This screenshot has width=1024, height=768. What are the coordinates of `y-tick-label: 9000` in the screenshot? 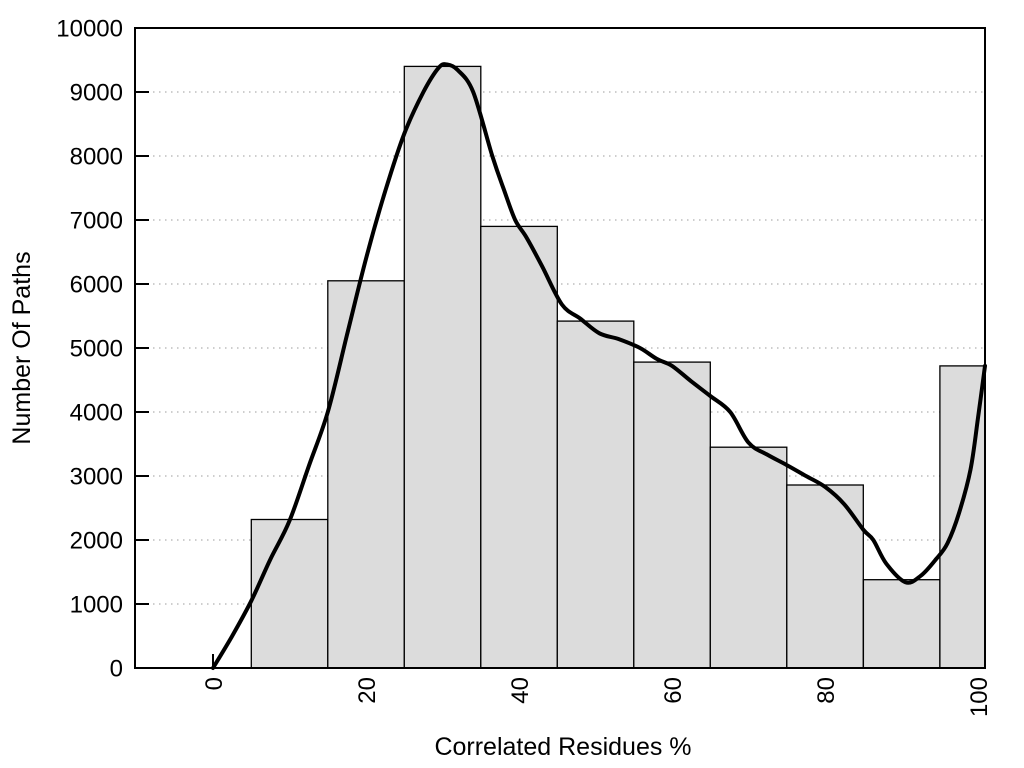 It's located at (96, 93).